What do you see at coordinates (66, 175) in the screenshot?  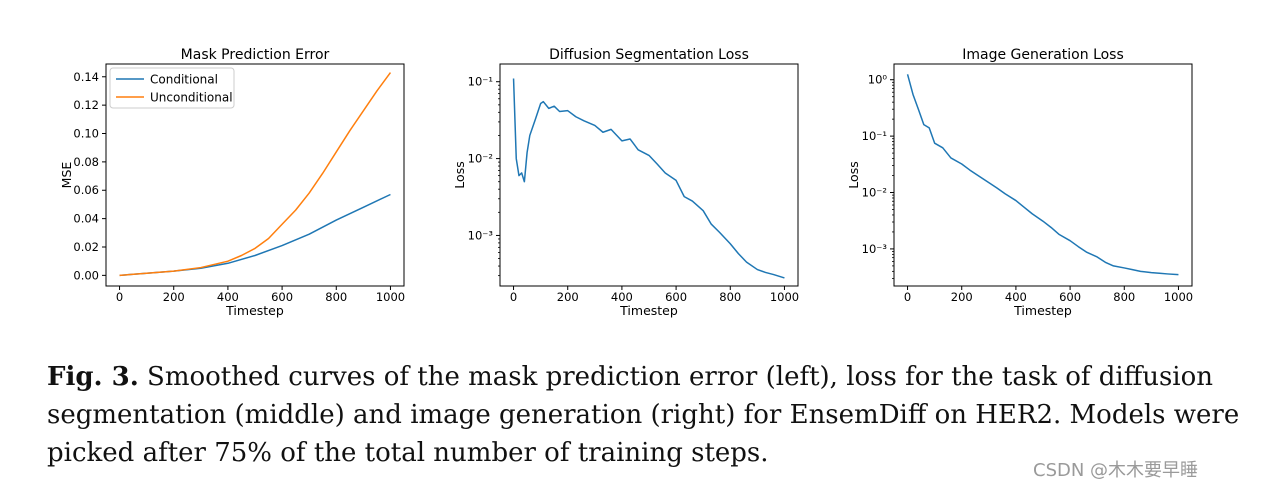 I see `panel1-ylabel: MSE` at bounding box center [66, 175].